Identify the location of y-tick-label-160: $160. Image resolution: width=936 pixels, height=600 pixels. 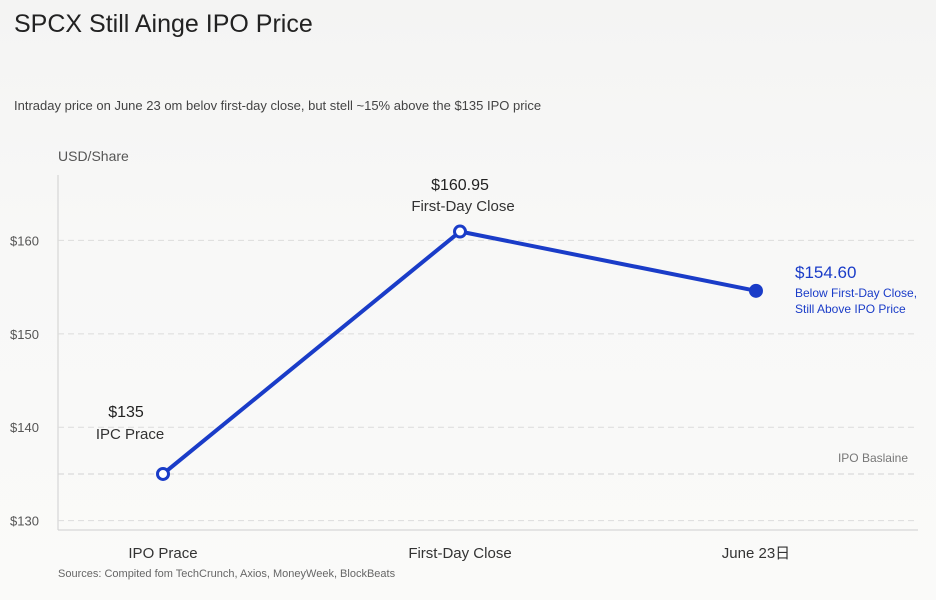
(24, 240).